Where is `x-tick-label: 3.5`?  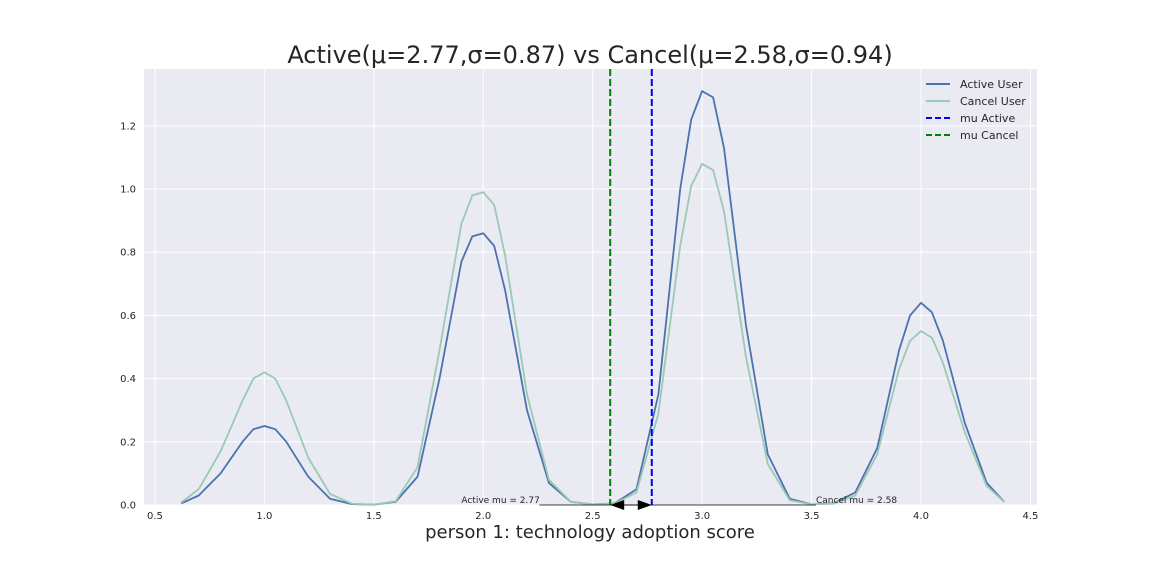
x-tick-label: 3.5 is located at coordinates (812, 516).